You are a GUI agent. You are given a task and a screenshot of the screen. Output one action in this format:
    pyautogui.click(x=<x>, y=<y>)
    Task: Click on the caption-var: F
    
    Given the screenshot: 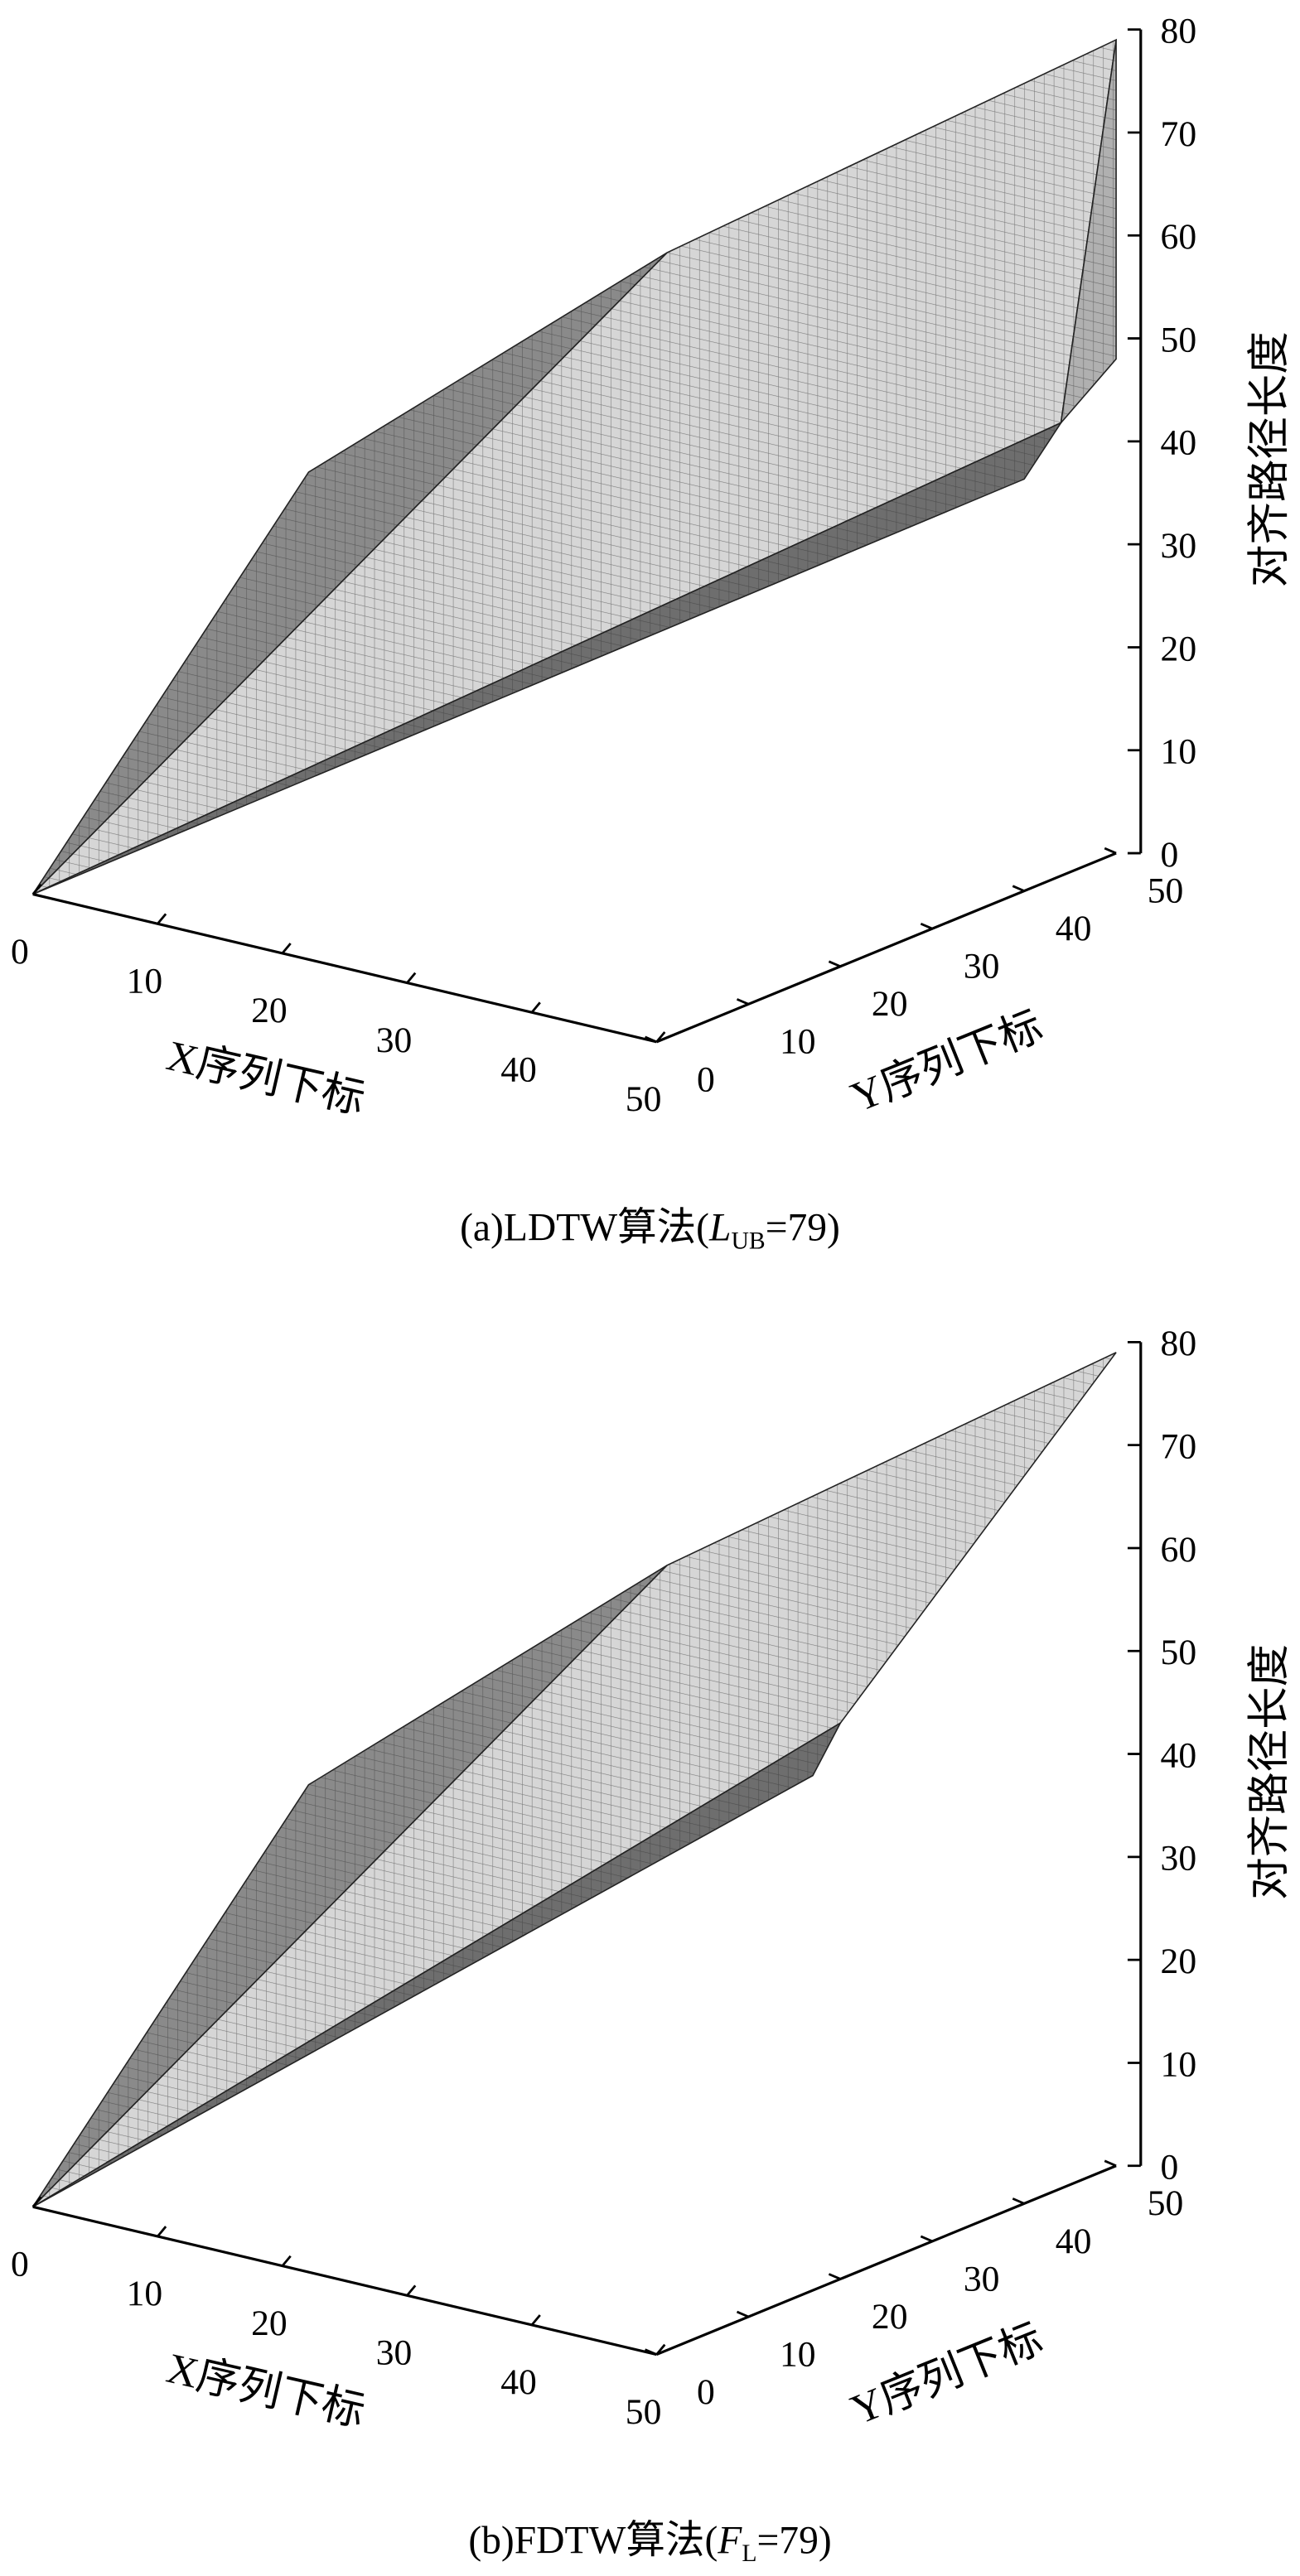 What is the action you would take?
    pyautogui.click(x=729, y=2540)
    